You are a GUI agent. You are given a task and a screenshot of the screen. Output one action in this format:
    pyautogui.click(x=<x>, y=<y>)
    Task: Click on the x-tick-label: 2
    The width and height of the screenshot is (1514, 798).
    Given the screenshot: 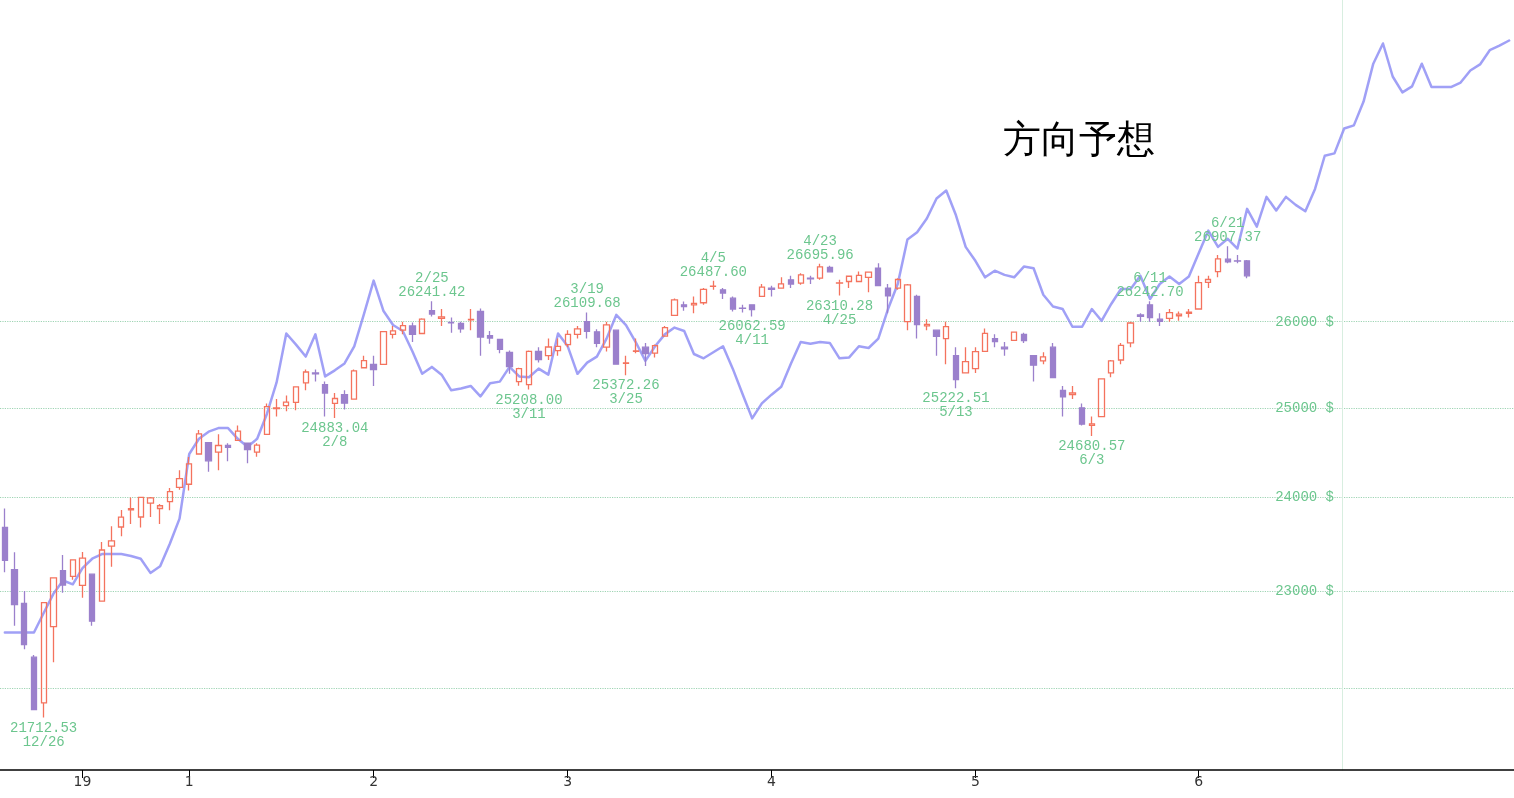 What is the action you would take?
    pyautogui.click(x=374, y=781)
    